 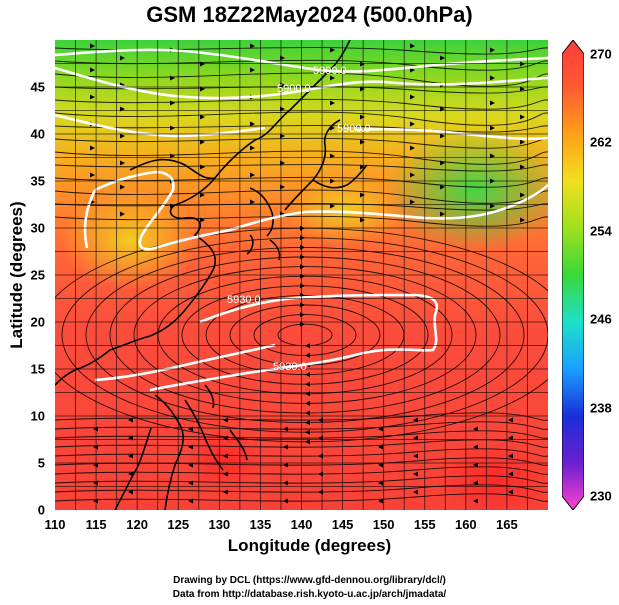 I want to click on y-axis-label: Latitude (degrees), so click(x=16, y=275).